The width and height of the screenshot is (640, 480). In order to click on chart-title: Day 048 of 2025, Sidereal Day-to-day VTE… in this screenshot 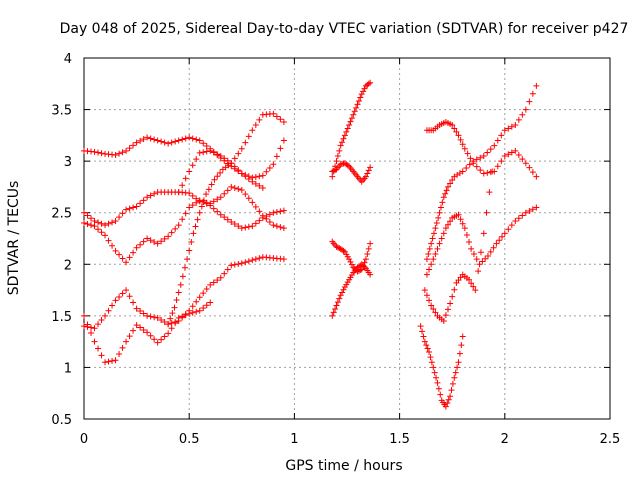, I will do `click(344, 29)`.